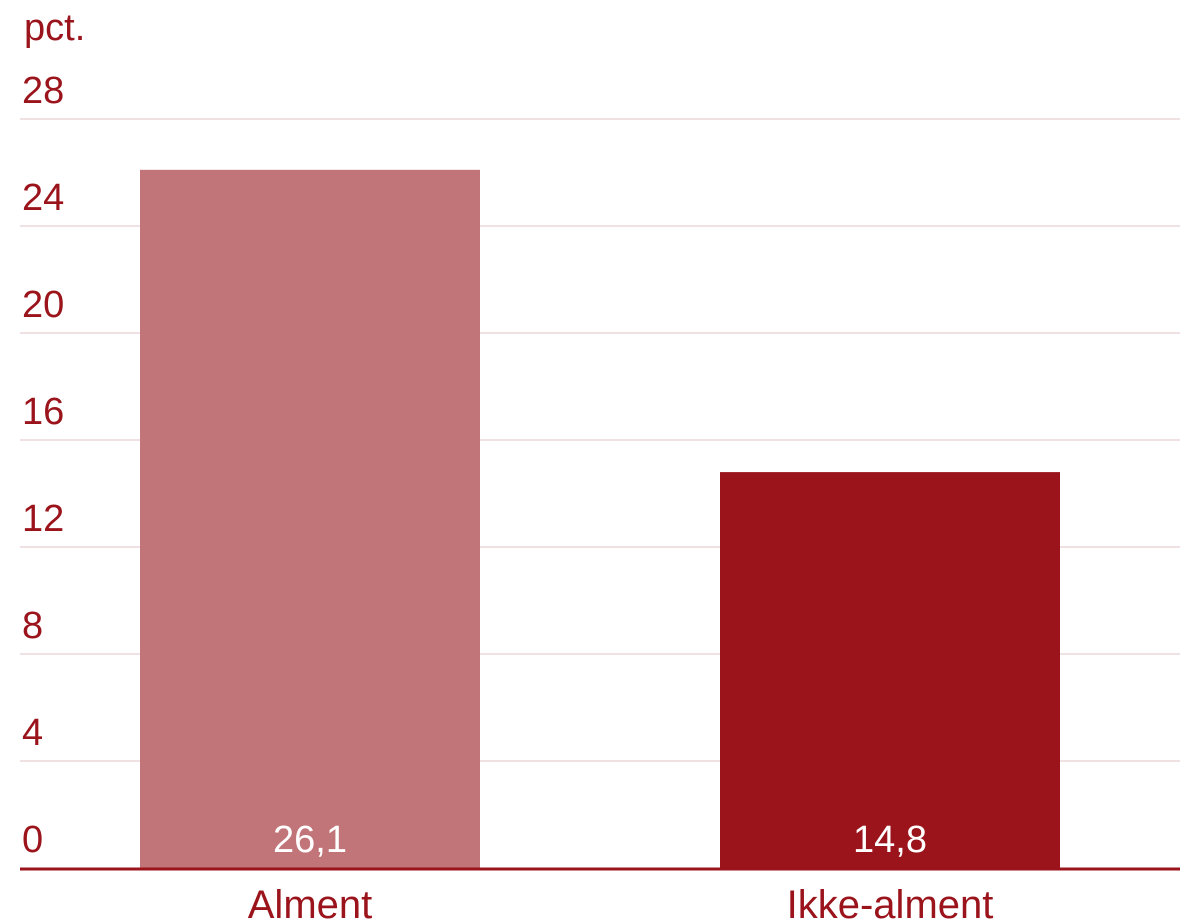 The width and height of the screenshot is (1184, 924). What do you see at coordinates (890, 903) in the screenshot?
I see `category-label: Ikke-alment` at bounding box center [890, 903].